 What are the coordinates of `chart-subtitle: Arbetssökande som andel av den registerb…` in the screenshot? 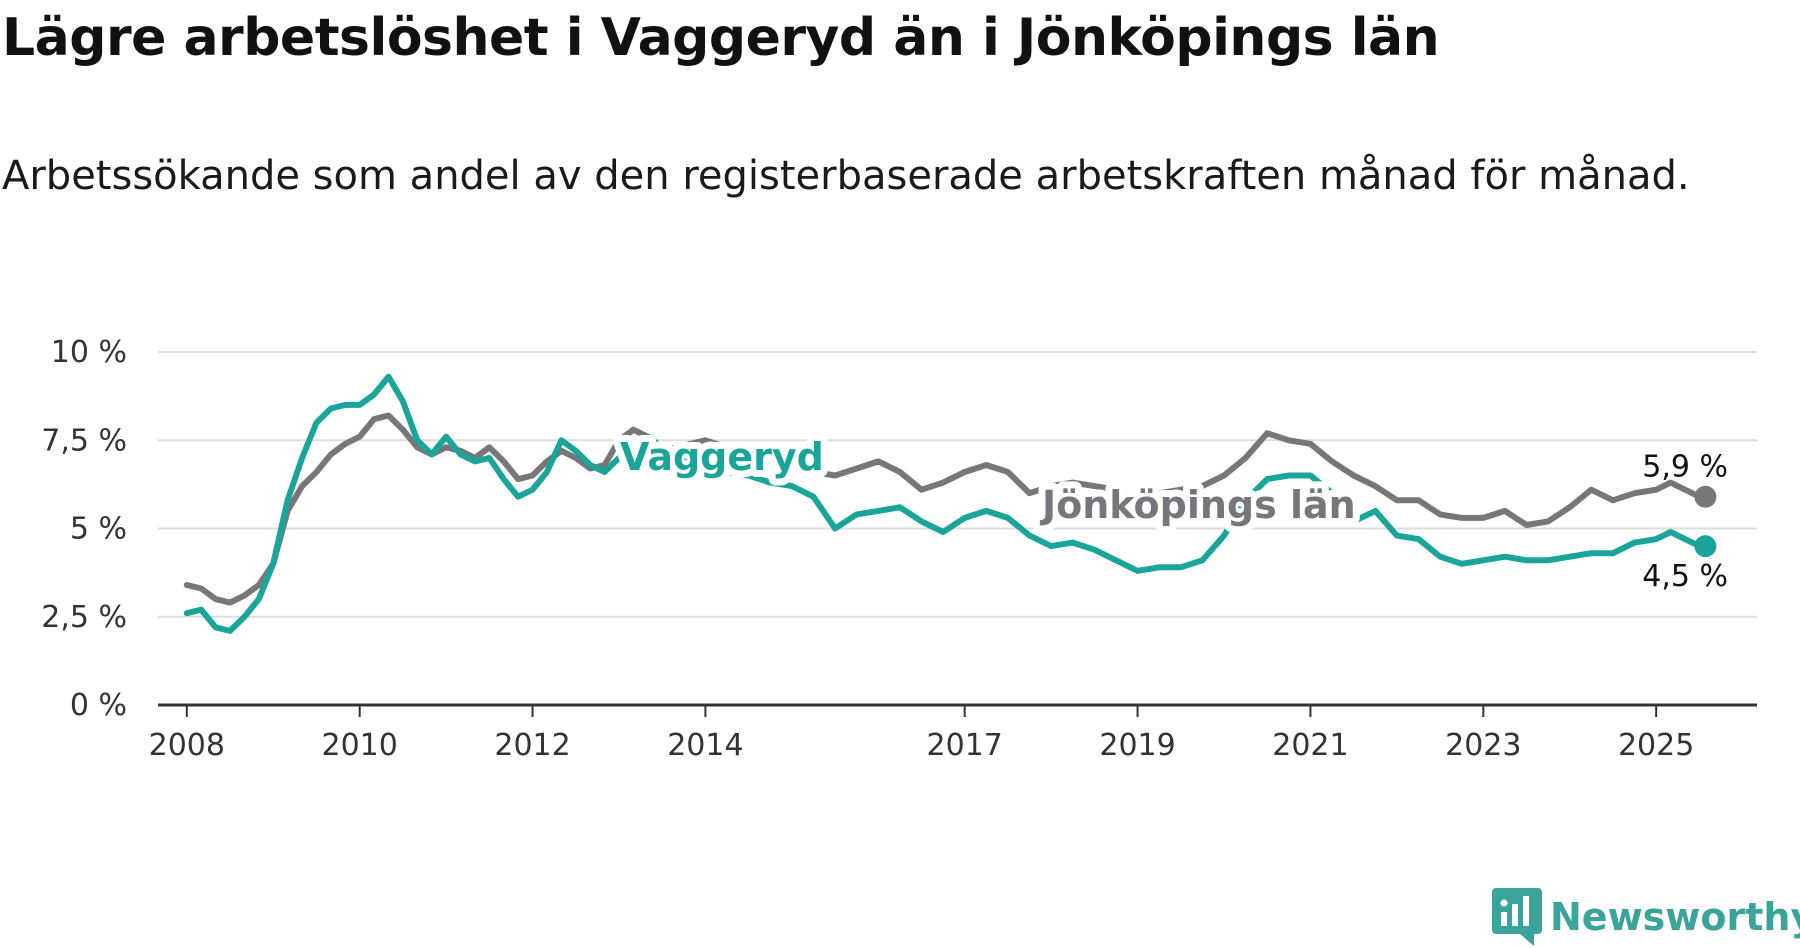 It's located at (846, 176).